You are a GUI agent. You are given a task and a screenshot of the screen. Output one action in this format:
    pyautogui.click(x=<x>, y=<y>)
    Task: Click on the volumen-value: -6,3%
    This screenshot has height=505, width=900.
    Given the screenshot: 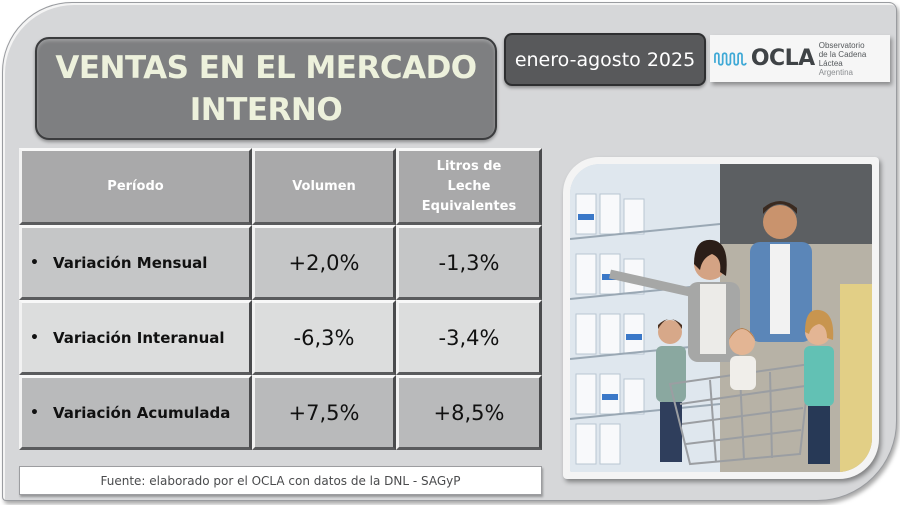 What is the action you would take?
    pyautogui.click(x=324, y=337)
    